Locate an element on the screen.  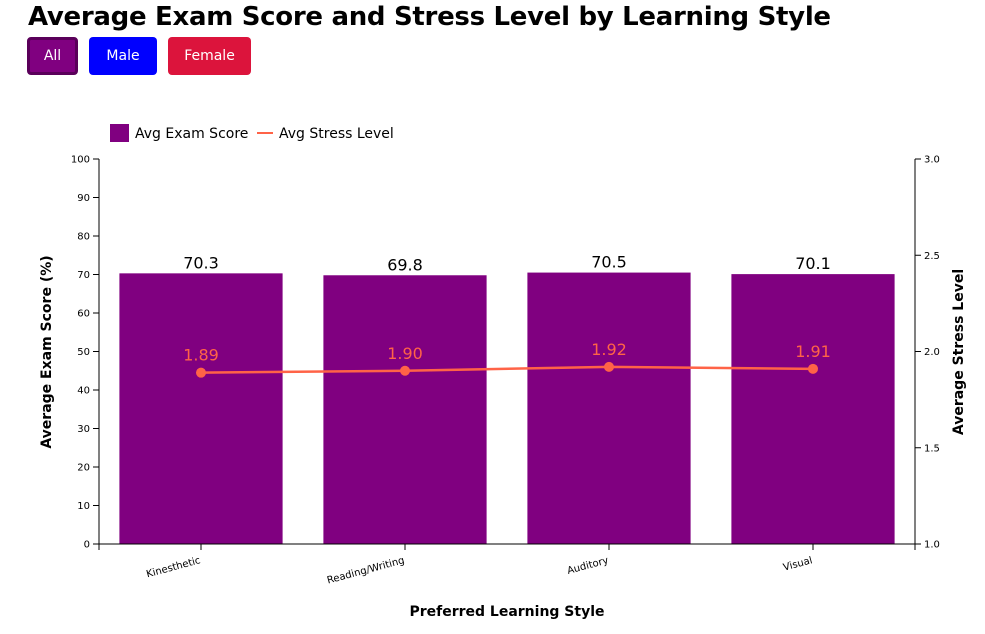
y2-tick-label: 2.5 is located at coordinates (932, 256).